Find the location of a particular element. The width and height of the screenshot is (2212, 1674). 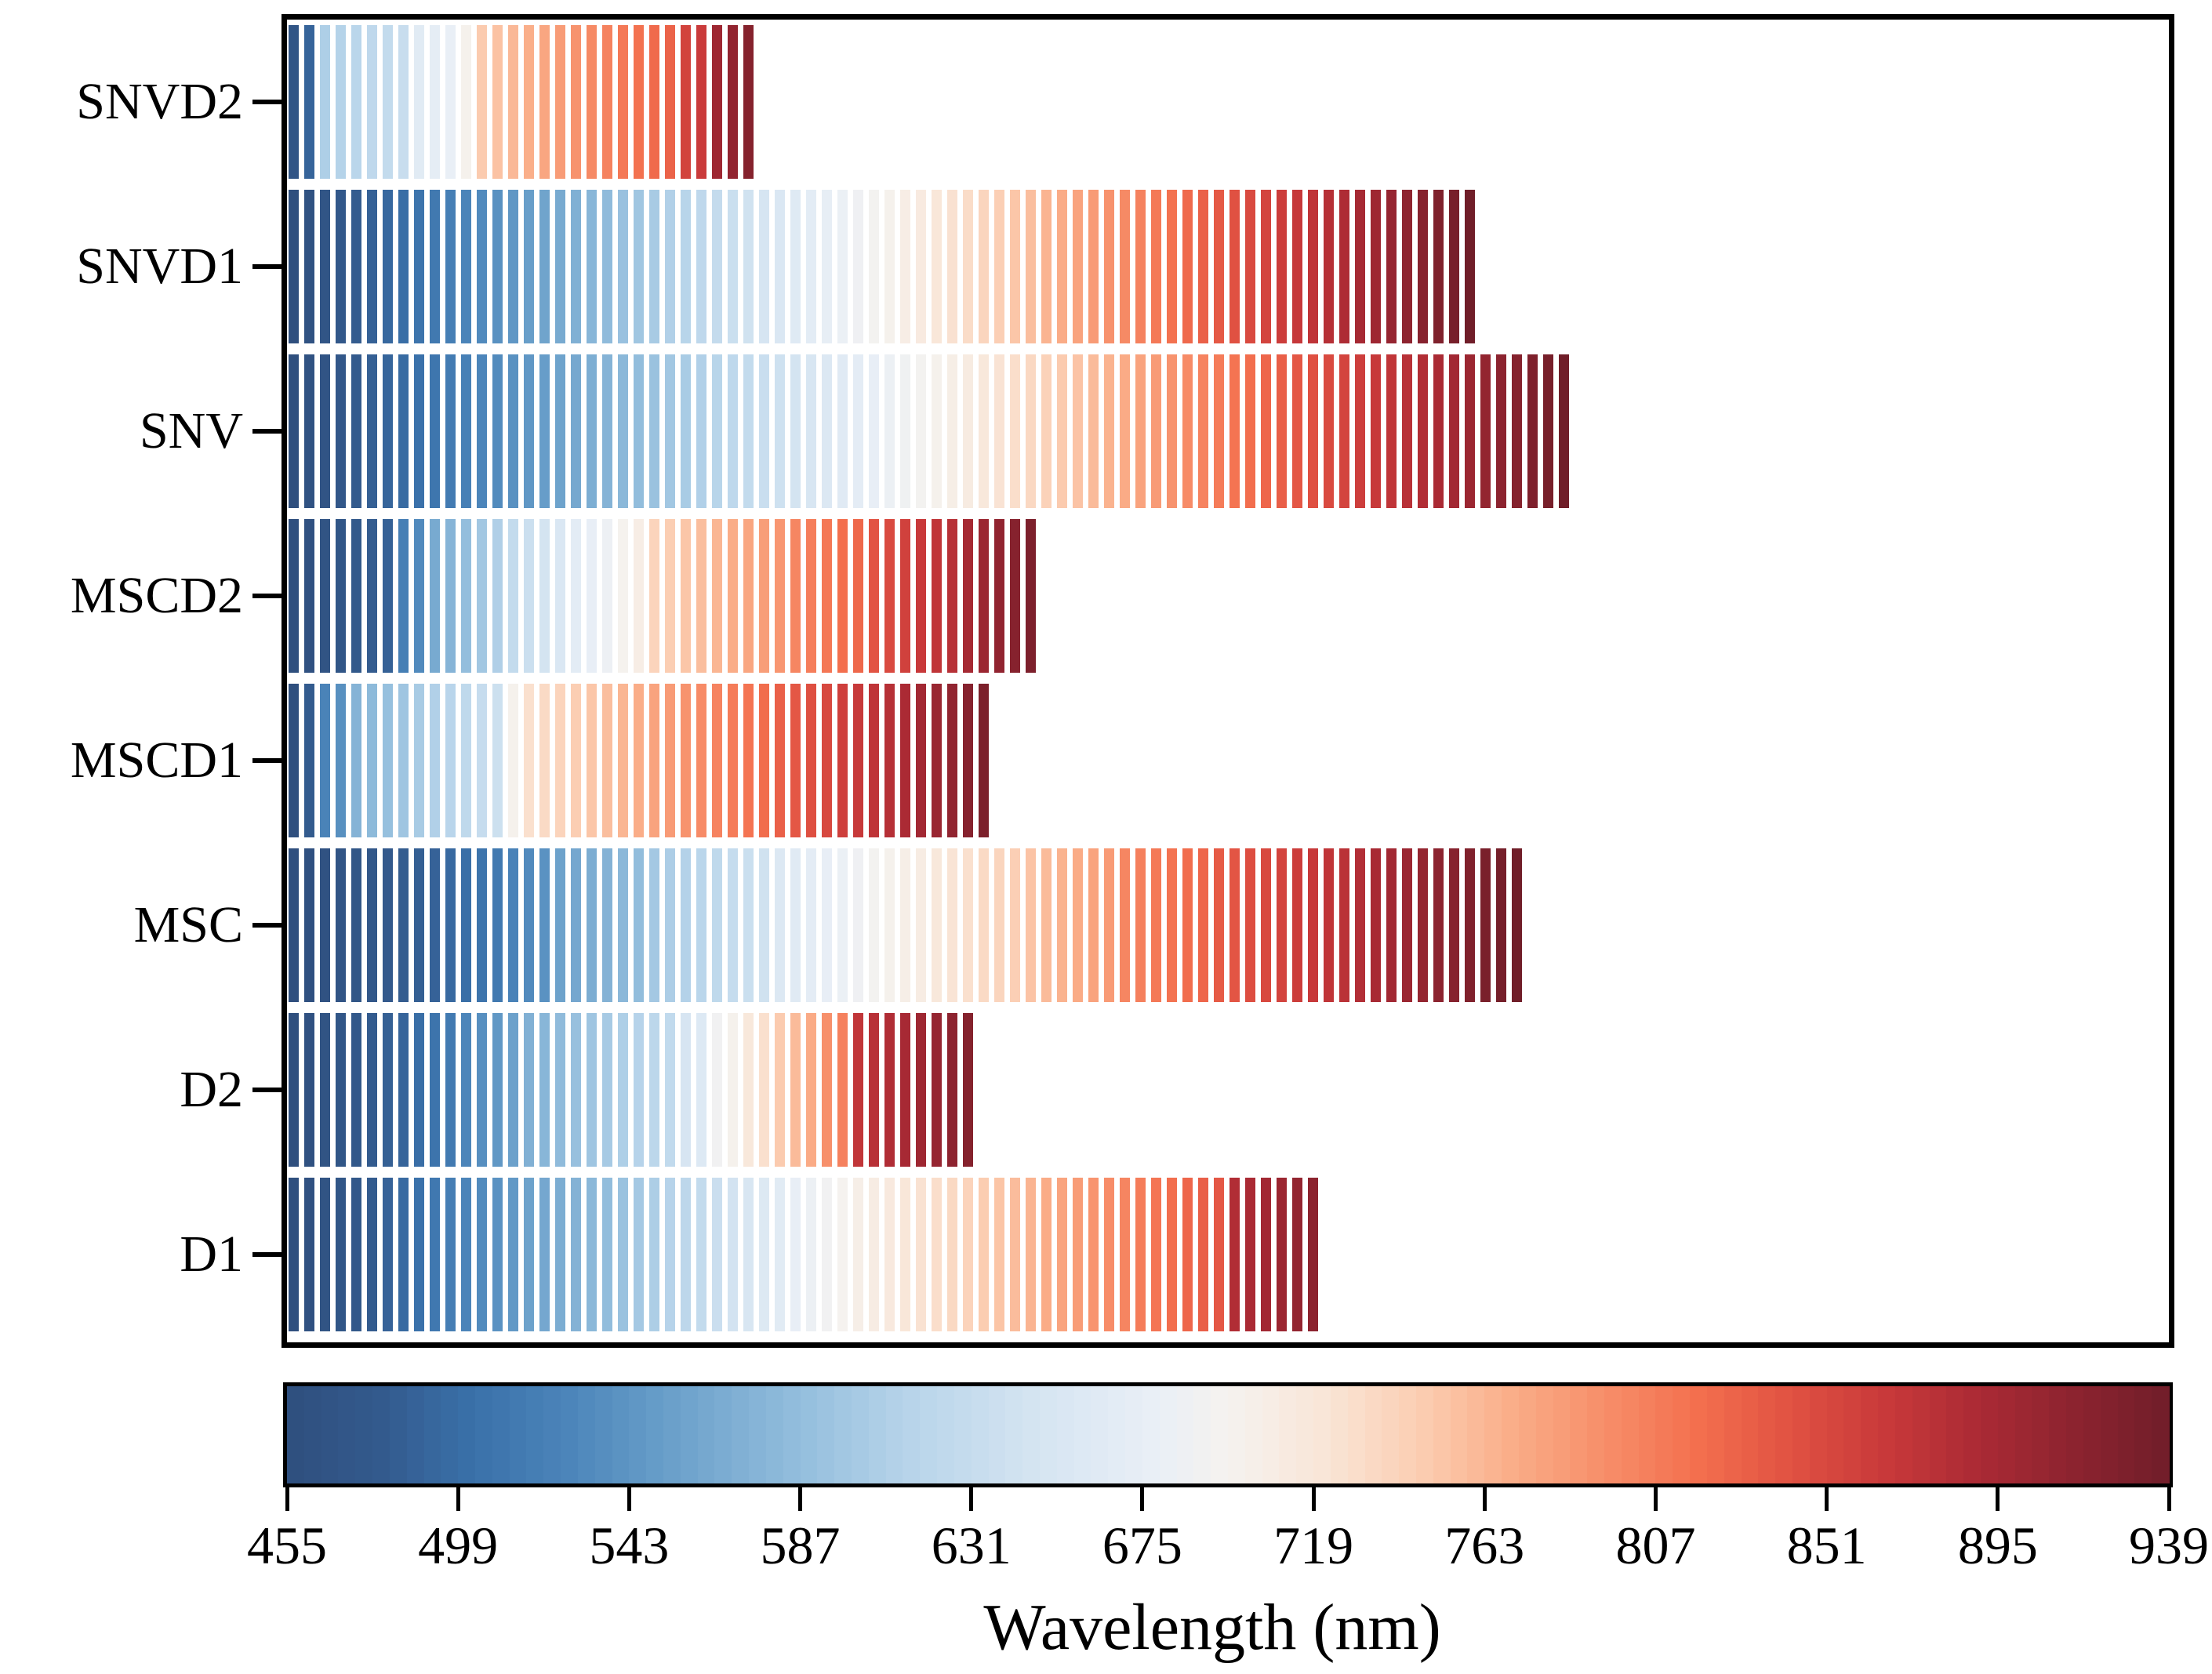

y-axis-label-snv: SNV is located at coordinates (191, 430).